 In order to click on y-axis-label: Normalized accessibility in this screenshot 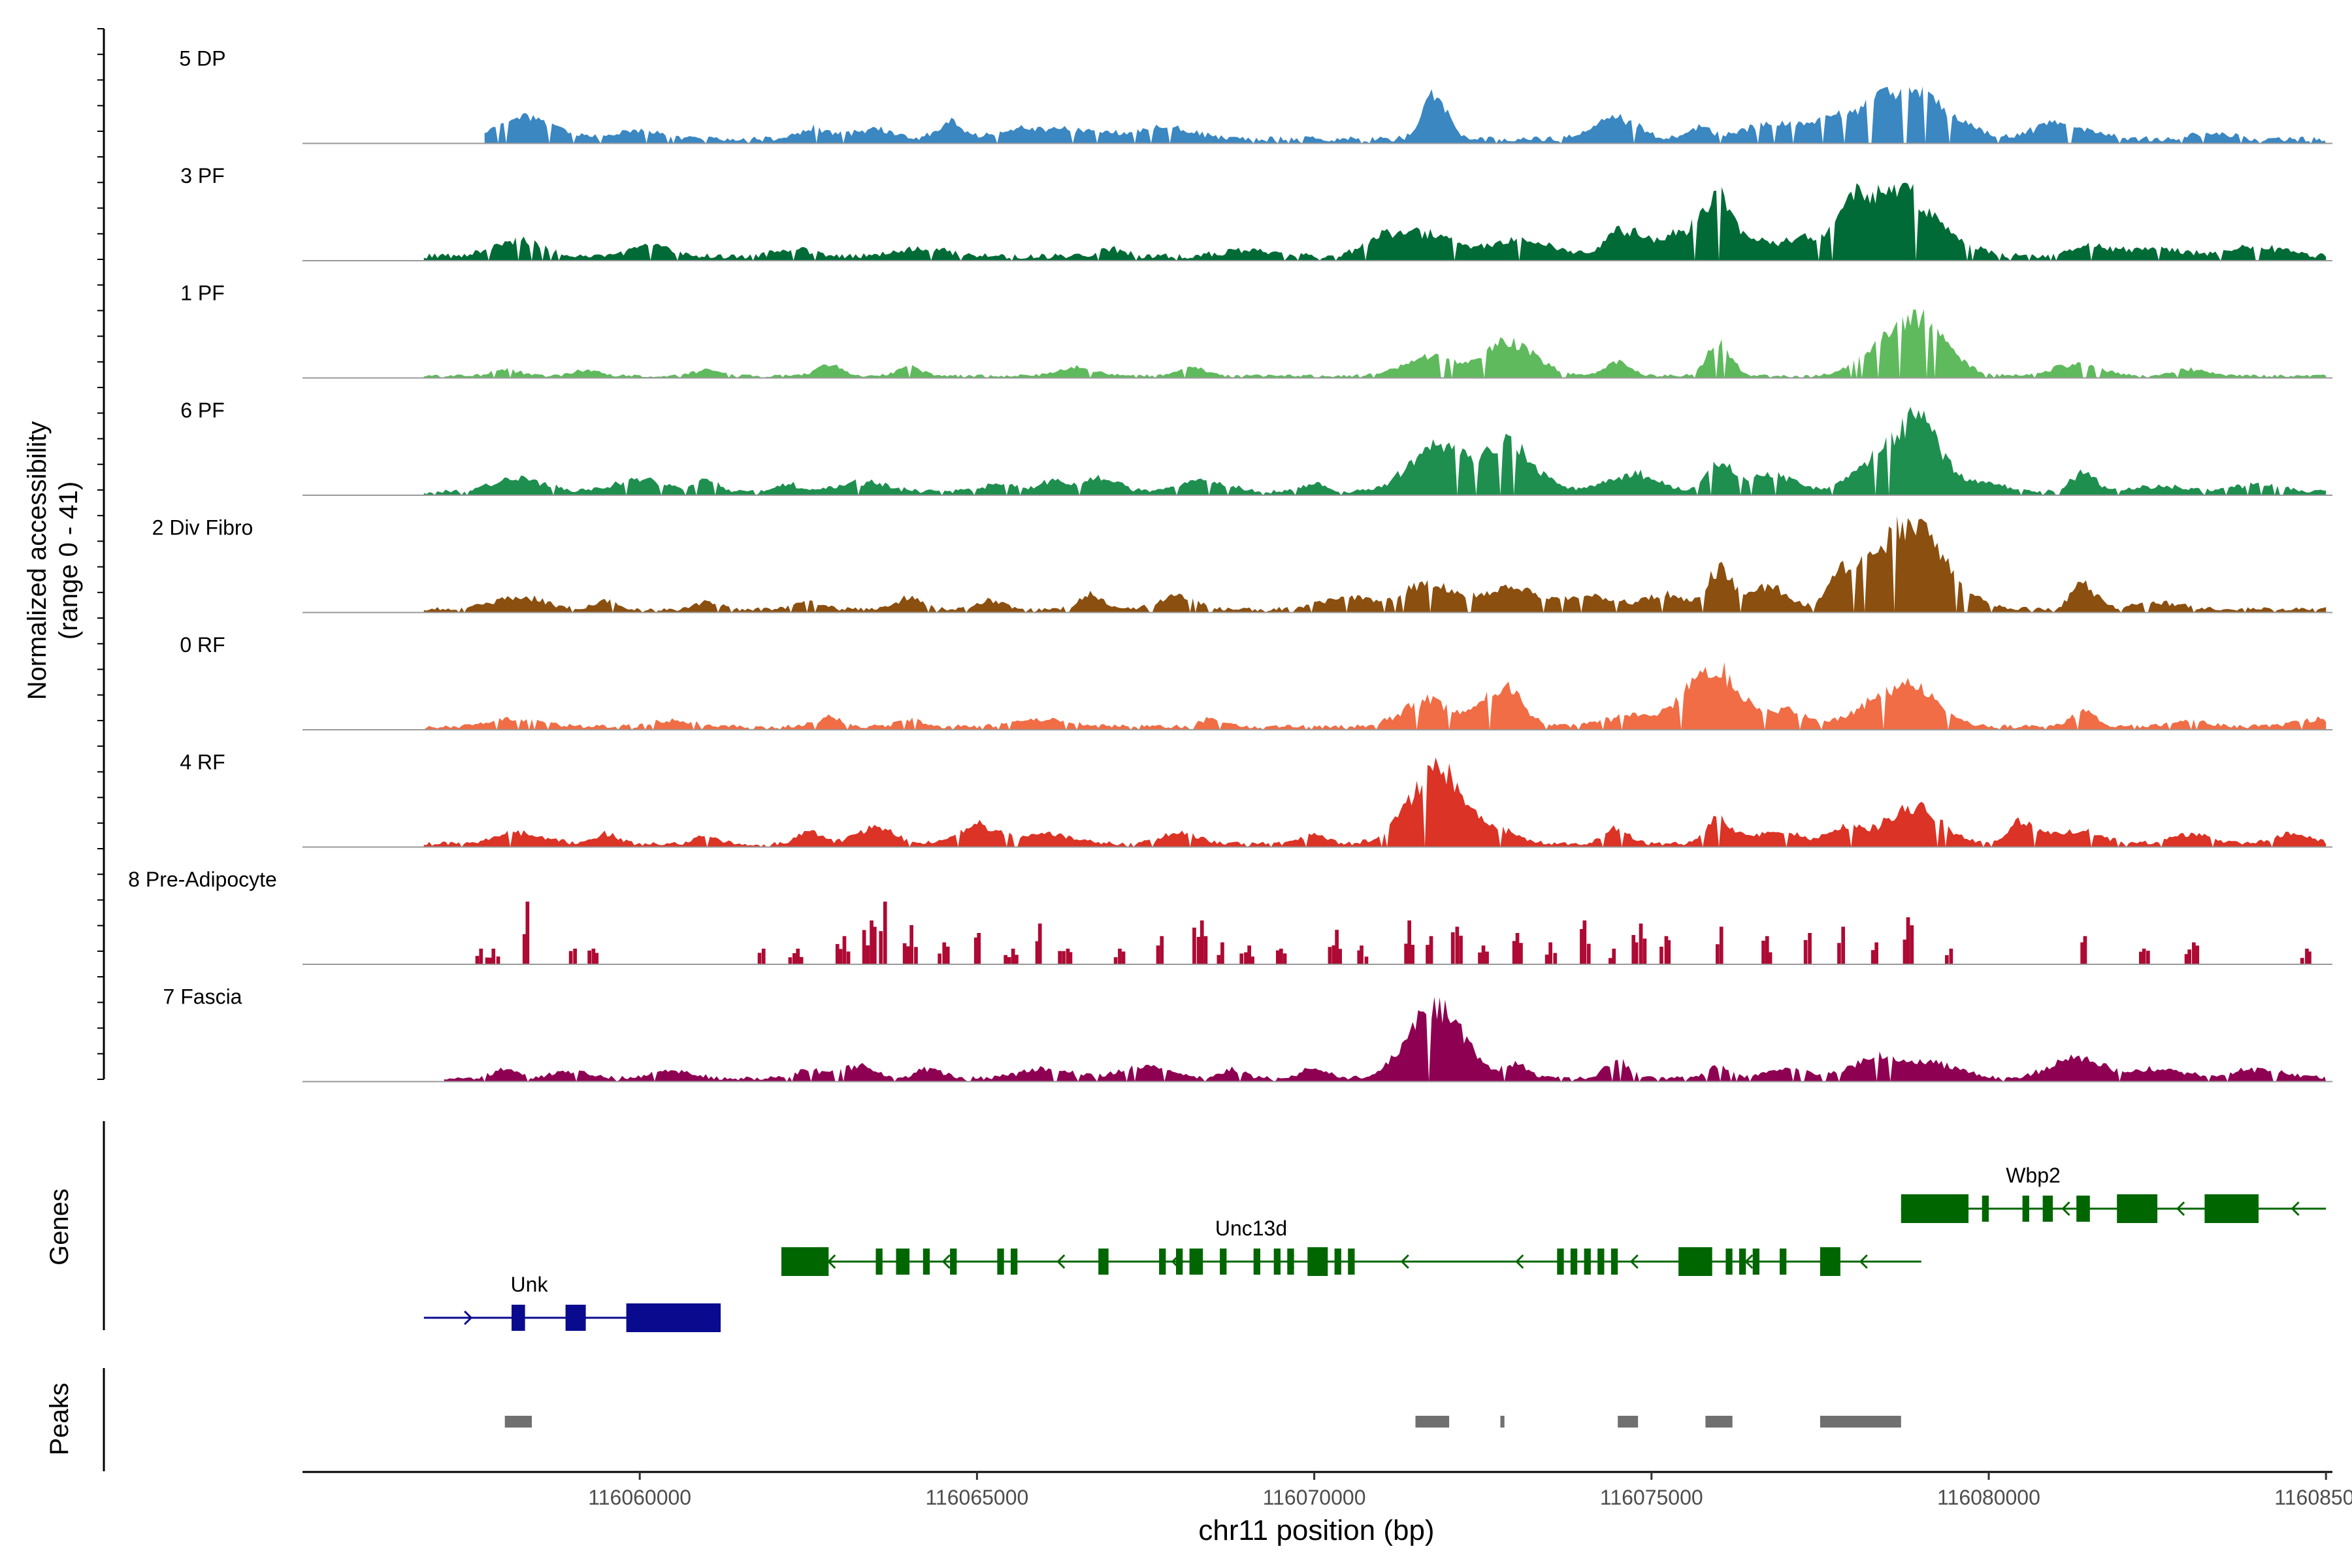, I will do `click(37, 560)`.